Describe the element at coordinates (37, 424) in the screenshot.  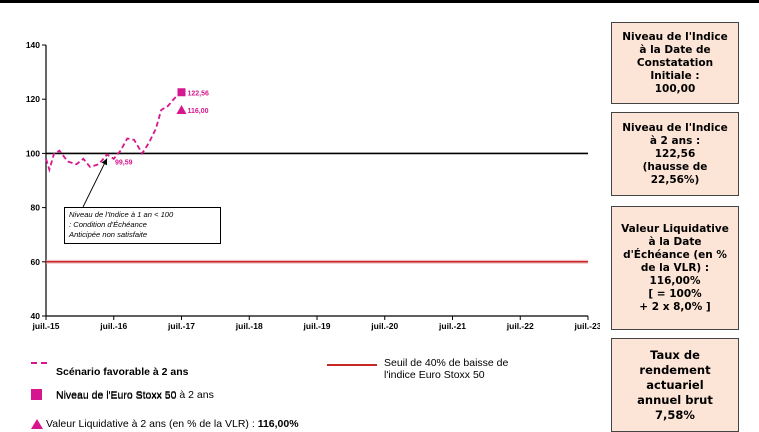
I see `triangle-marker-icon` at that location.